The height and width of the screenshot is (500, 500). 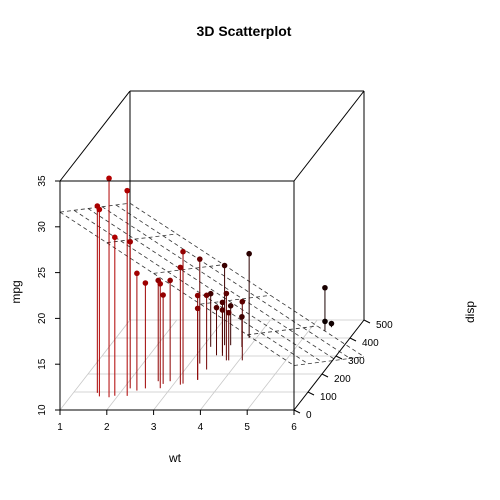 I want to click on x-tick-label: 6, so click(x=294, y=427).